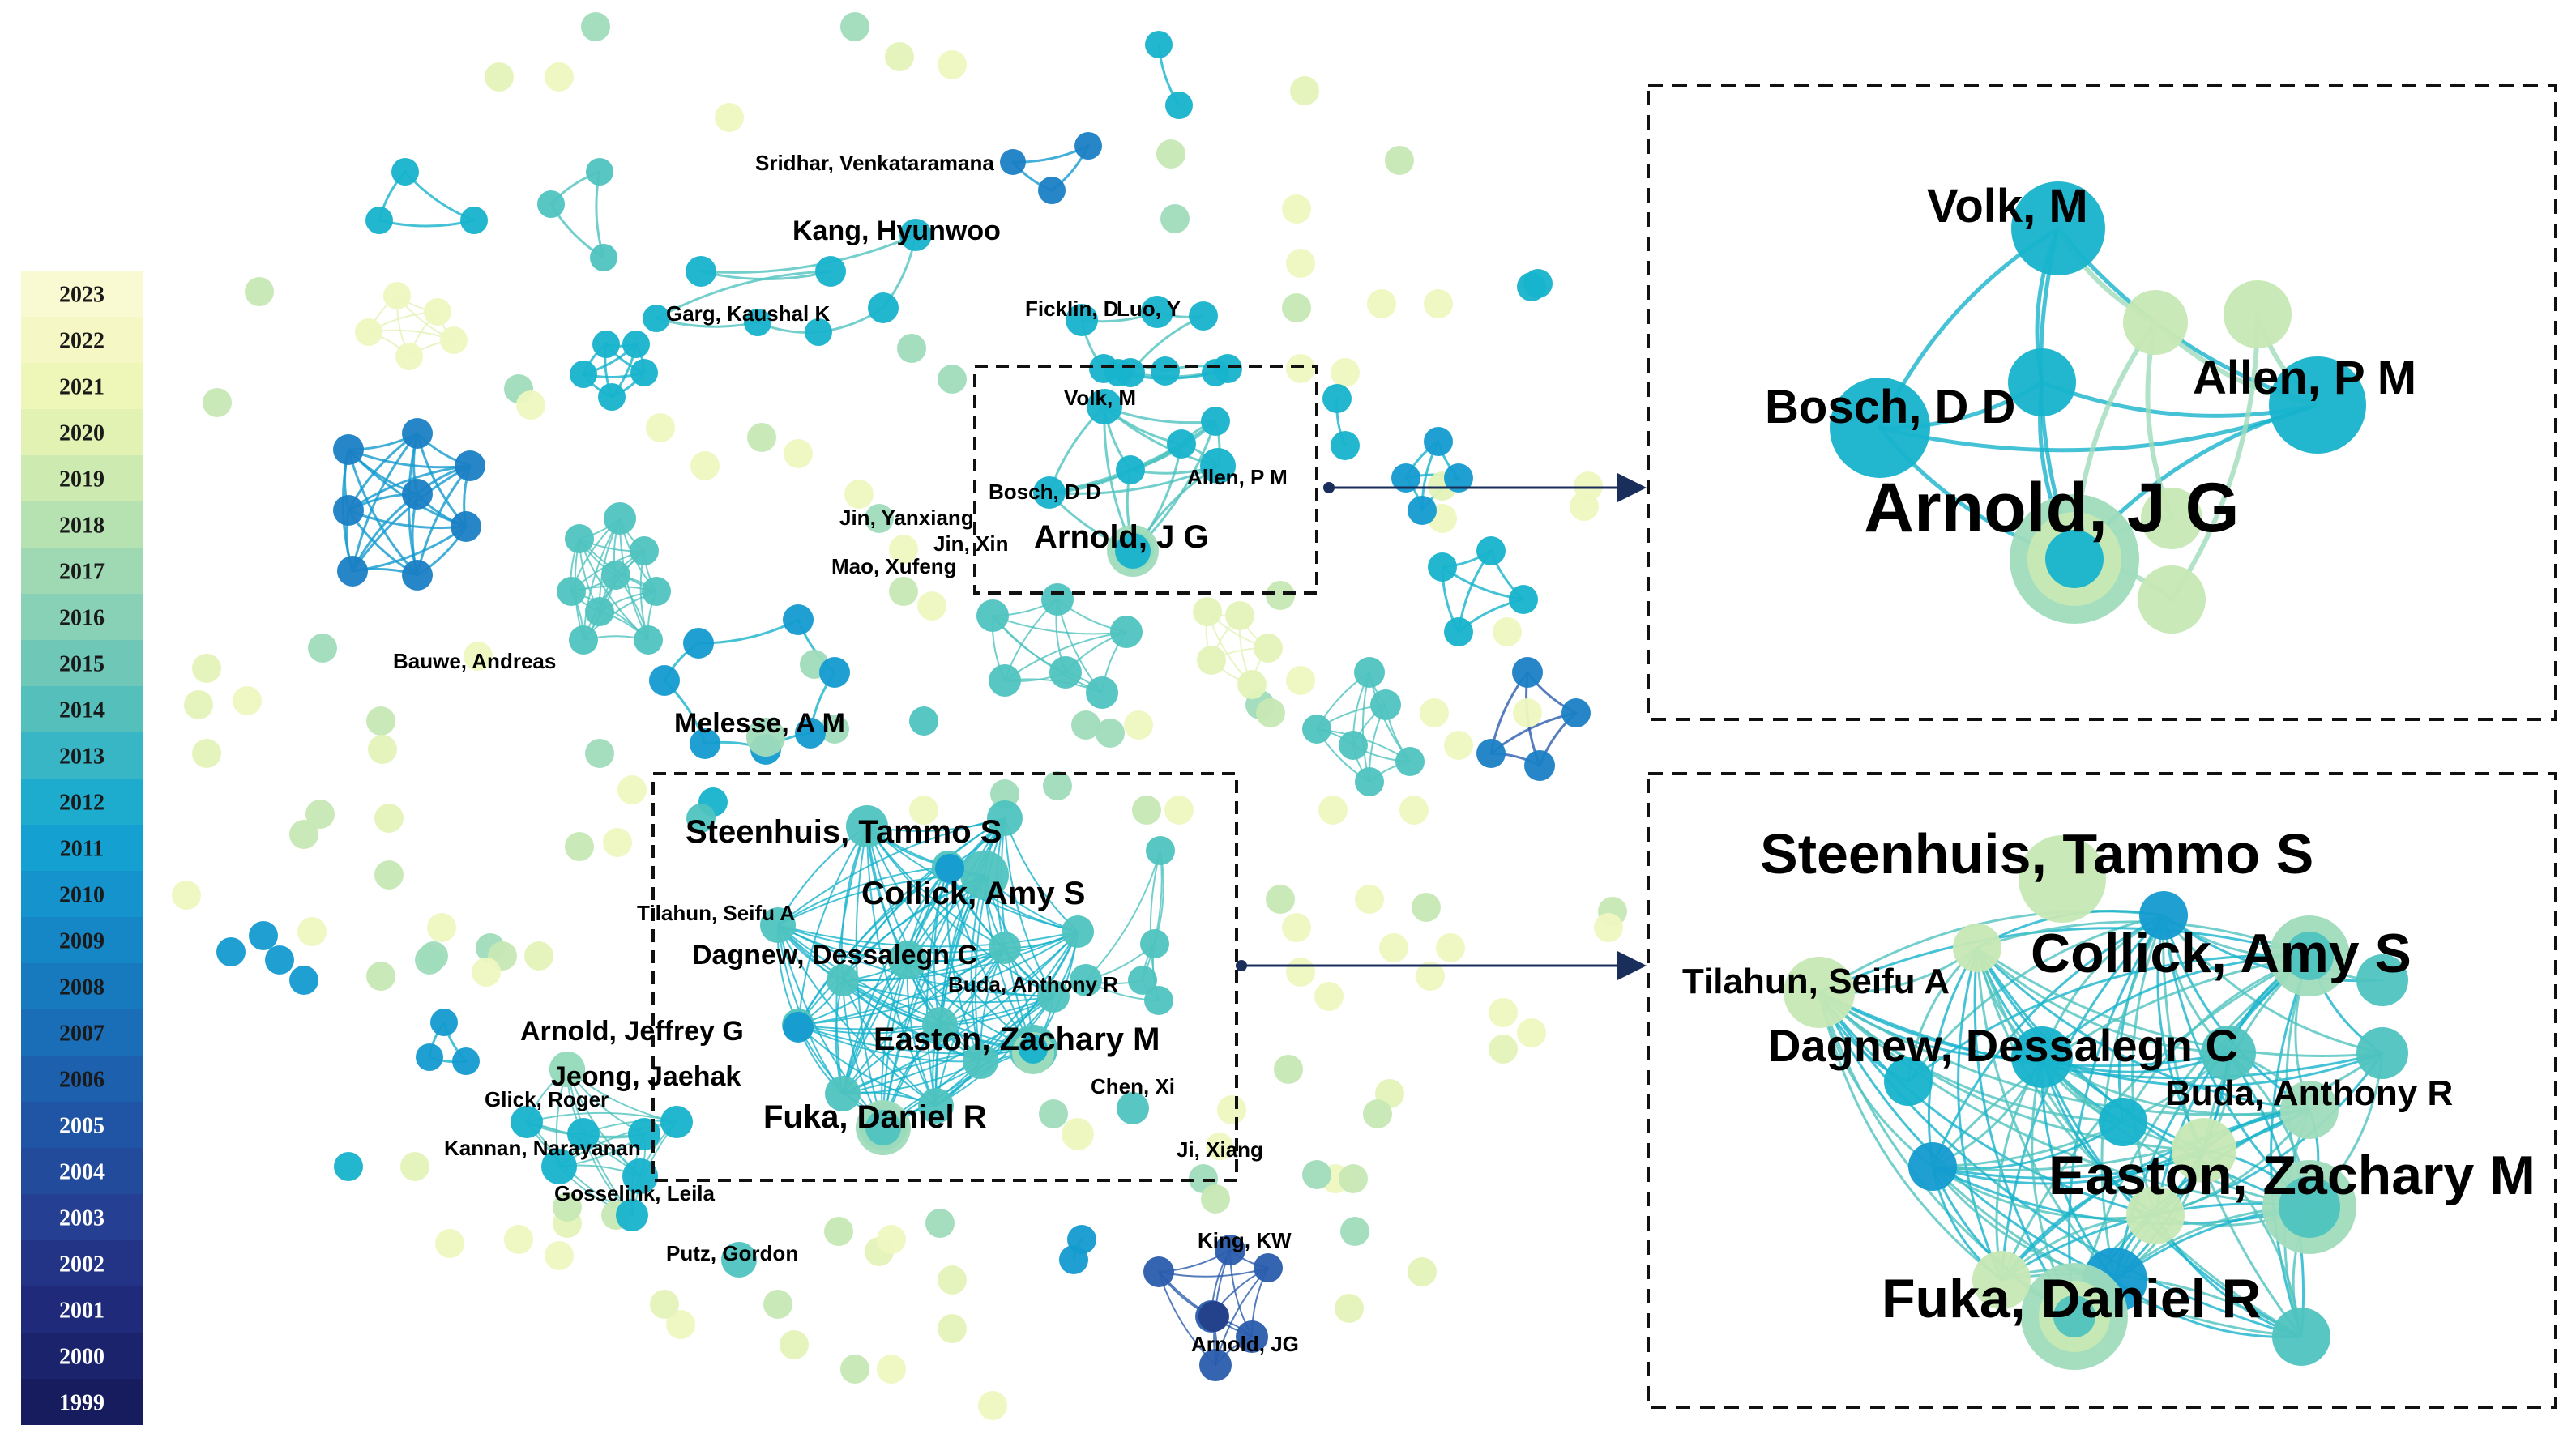 This screenshot has height=1442, width=2576. Describe the element at coordinates (82, 1357) in the screenshot. I see `legend-year-2000: 2000` at that location.